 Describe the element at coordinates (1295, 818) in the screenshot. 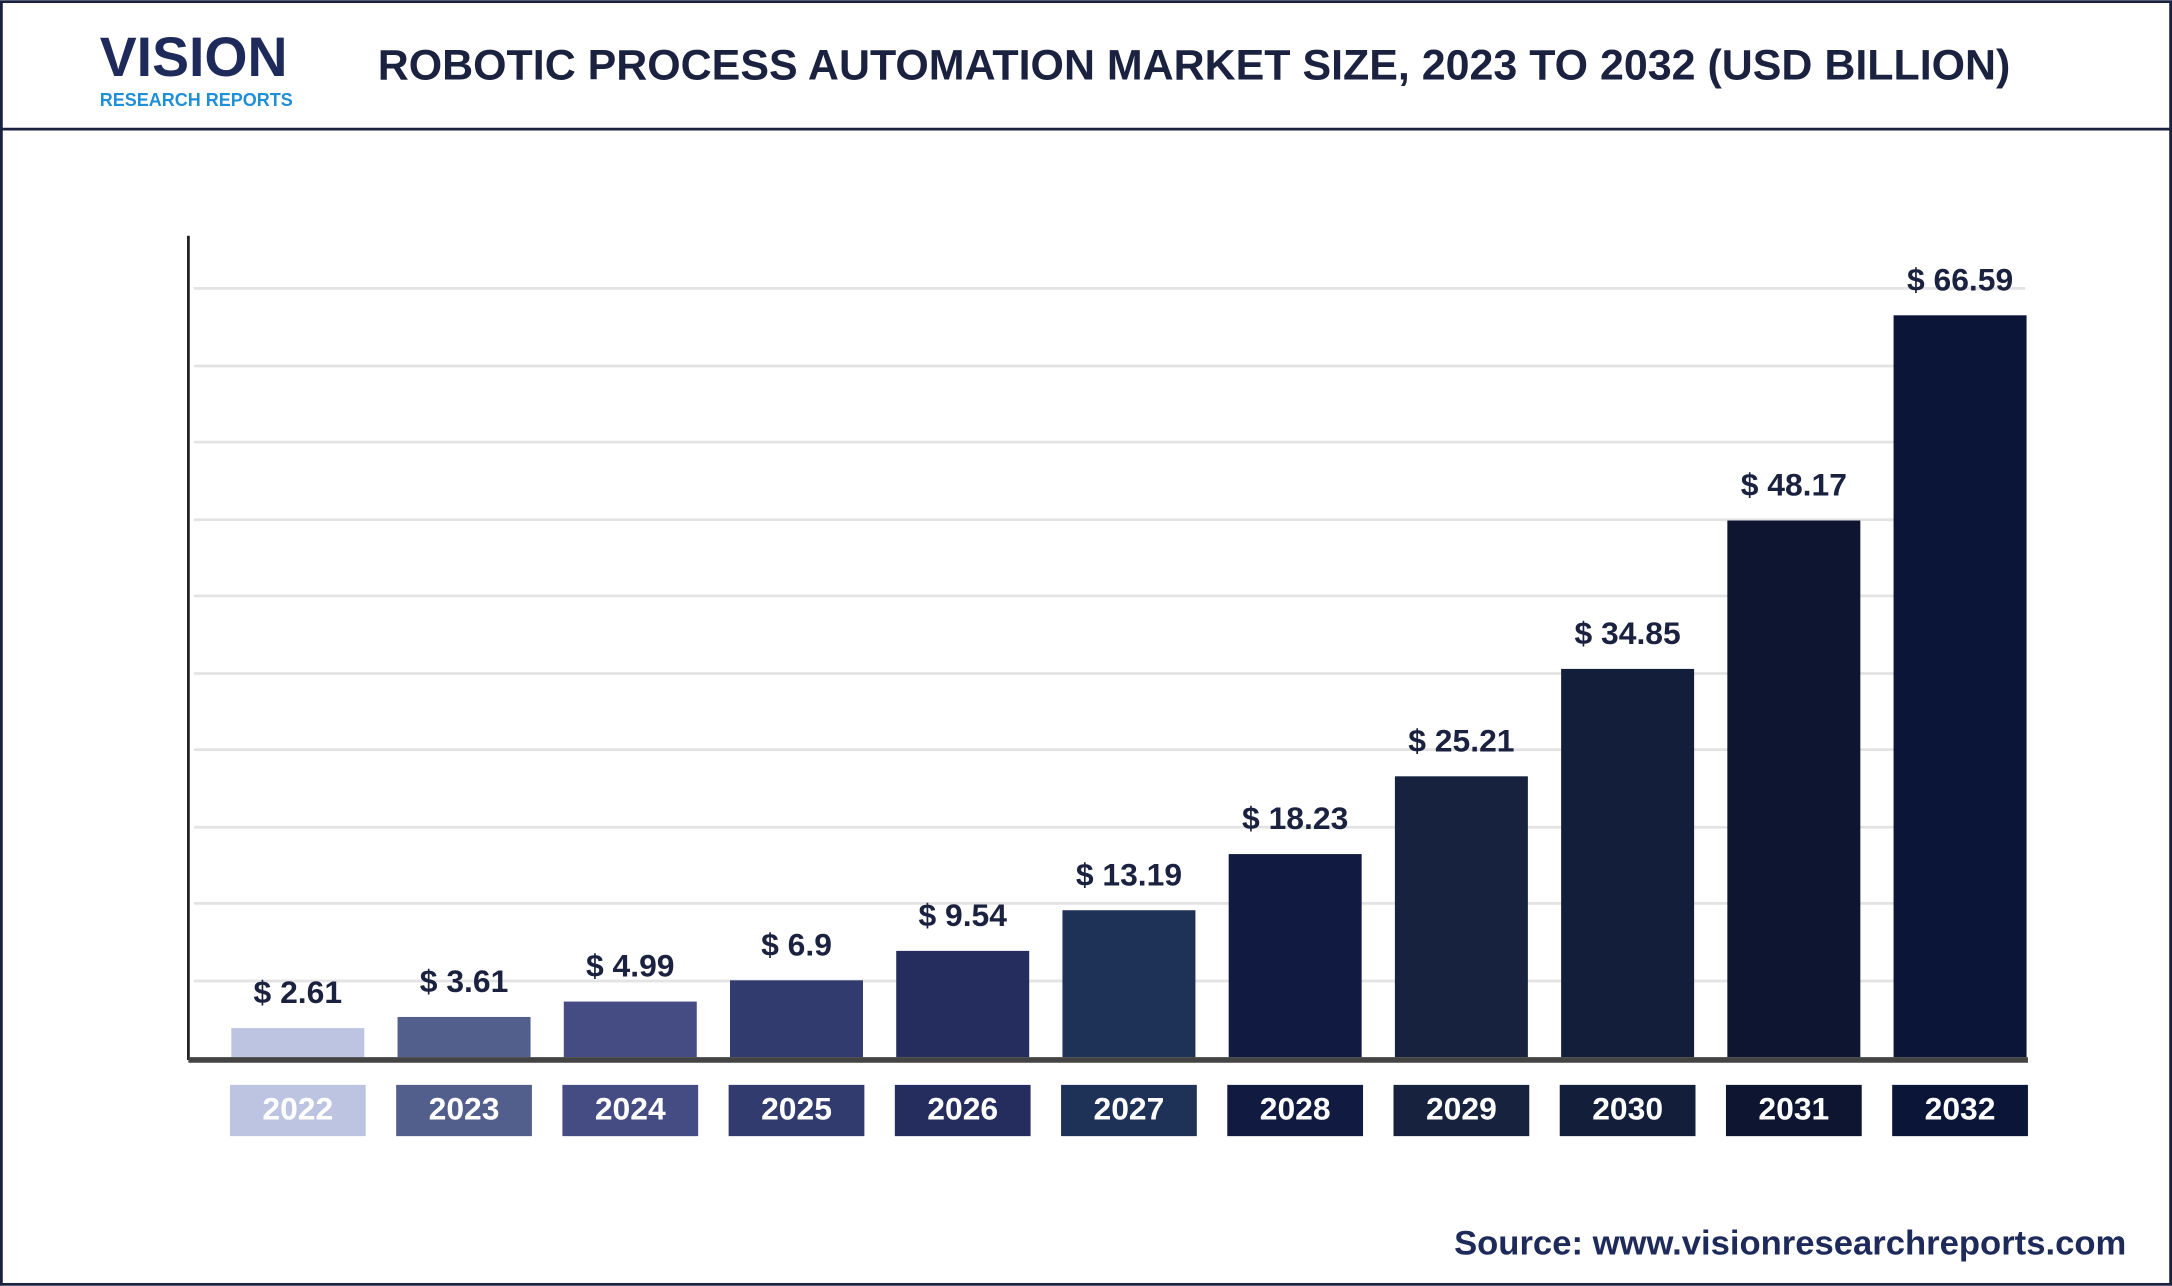

I see `value-label: $ 18.23` at that location.